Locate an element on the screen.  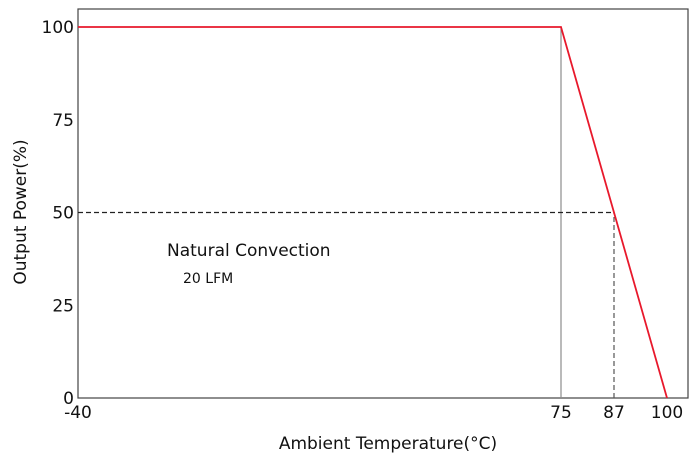
x-axis-title: Ambient Temperature(°C) is located at coordinates (388, 444).